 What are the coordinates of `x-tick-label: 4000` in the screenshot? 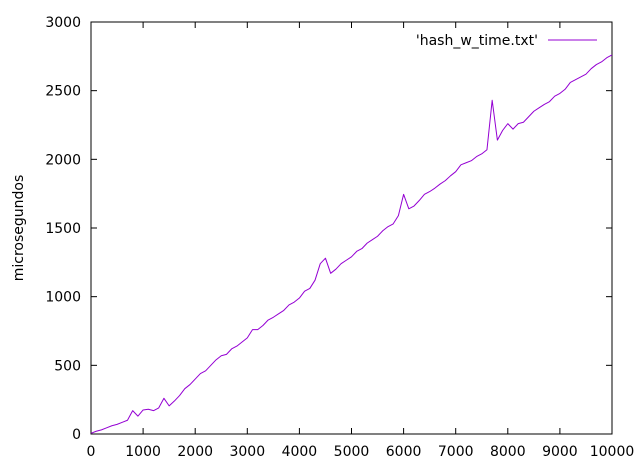 It's located at (300, 452).